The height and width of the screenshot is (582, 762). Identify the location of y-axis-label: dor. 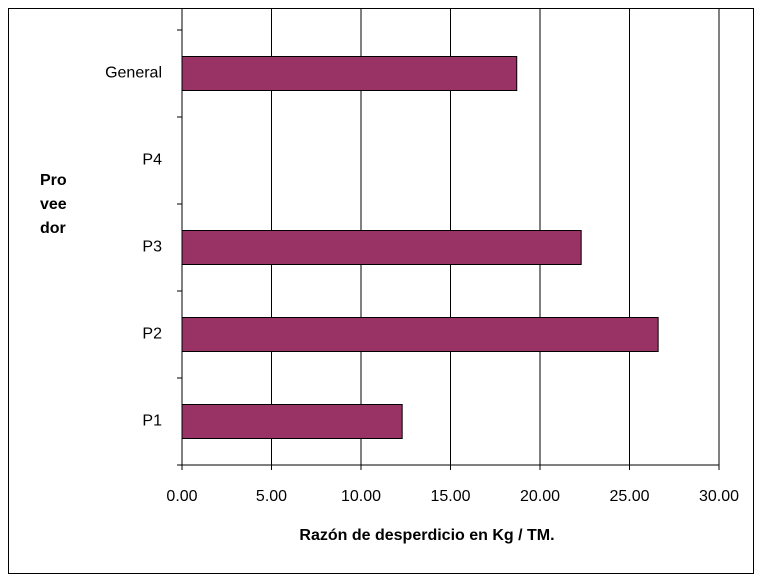
(53, 228).